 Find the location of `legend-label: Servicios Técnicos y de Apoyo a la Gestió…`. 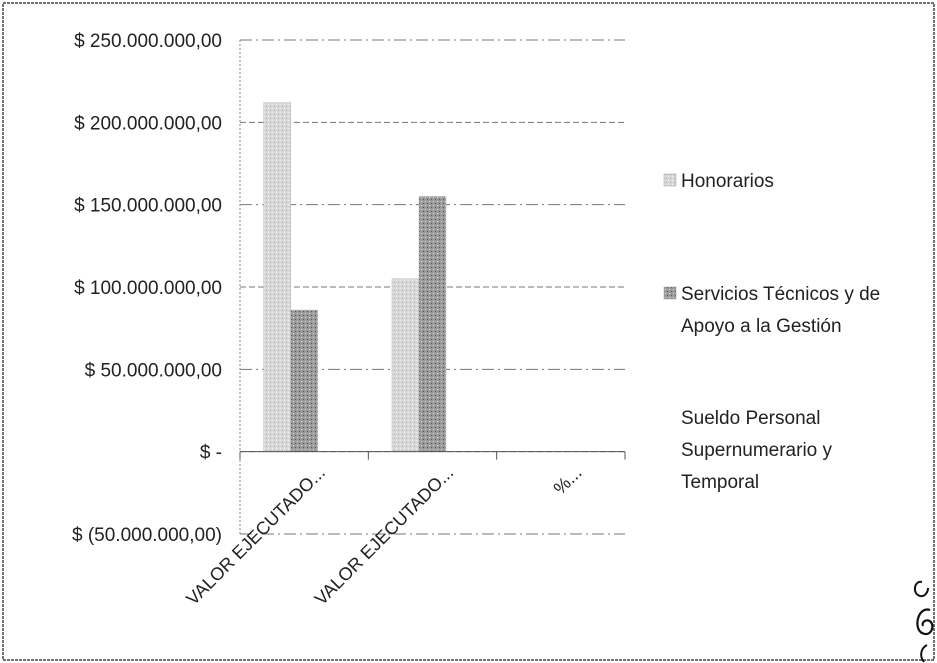

legend-label: Servicios Técnicos y de Apoyo a la Gestió… is located at coordinates (780, 310).